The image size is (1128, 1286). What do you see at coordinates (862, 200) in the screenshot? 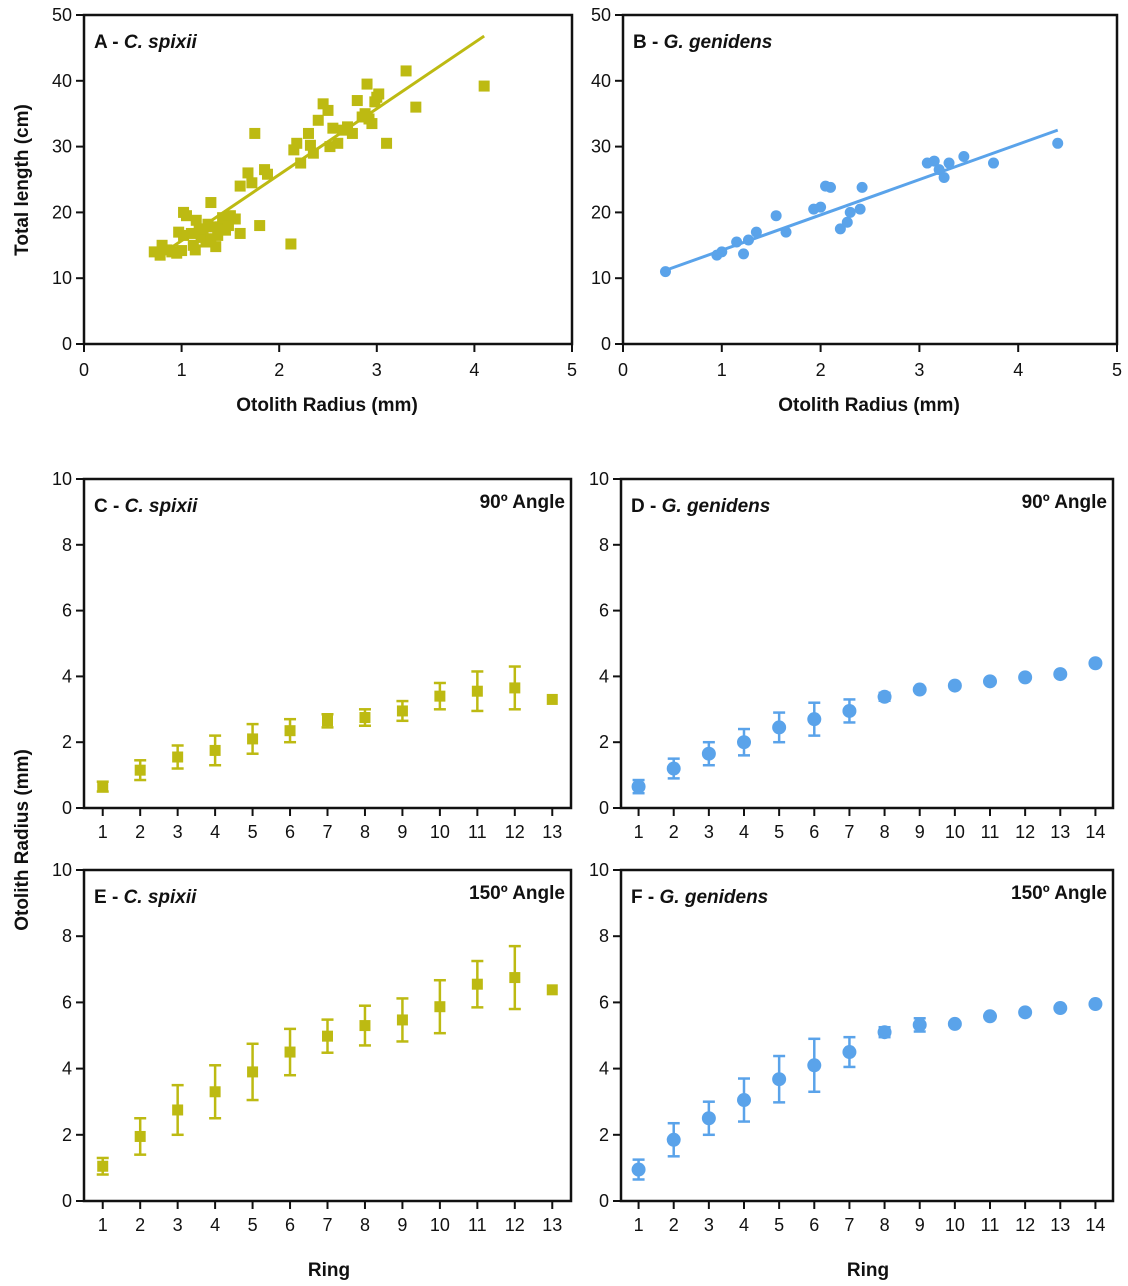
I see `trendline-b` at bounding box center [862, 200].